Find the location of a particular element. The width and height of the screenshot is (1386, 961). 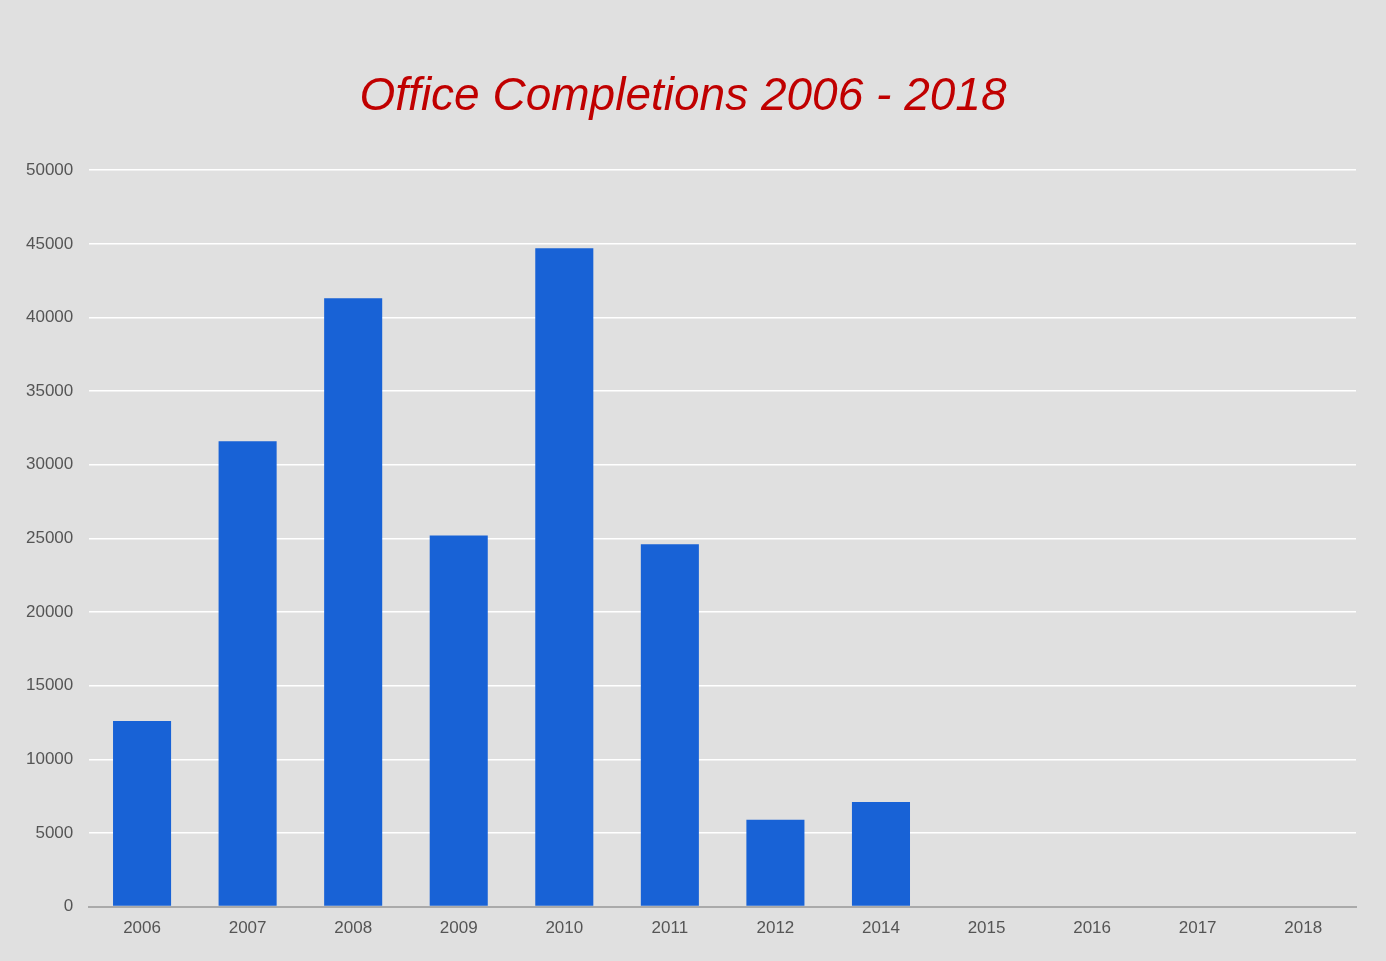

y-tick-label: 45000 is located at coordinates (49, 243).